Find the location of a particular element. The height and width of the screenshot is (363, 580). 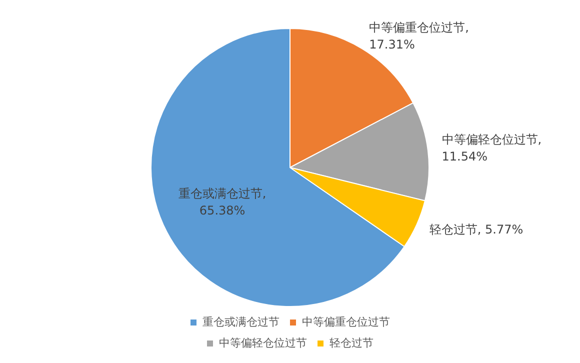

data-label: 中等偏重仓位过节, 17.31% is located at coordinates (419, 36).